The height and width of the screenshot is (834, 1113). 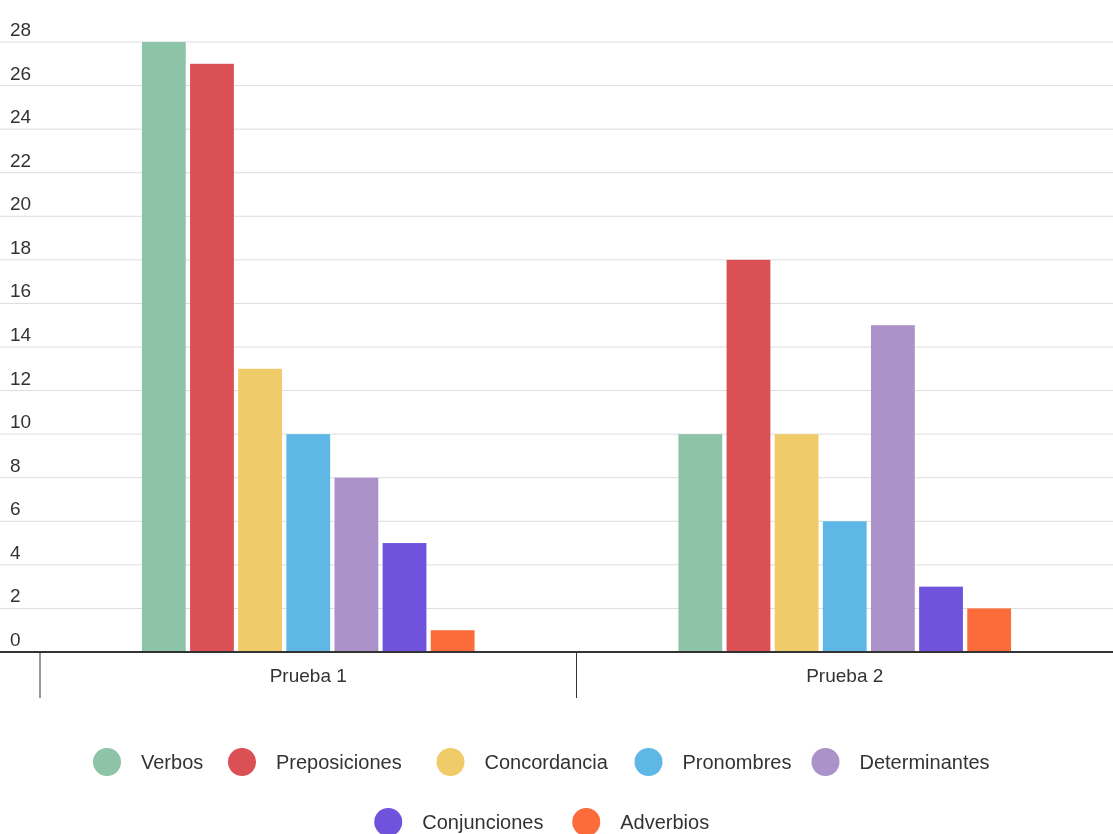 What do you see at coordinates (21, 160) in the screenshot?
I see `y-tick-label: 22` at bounding box center [21, 160].